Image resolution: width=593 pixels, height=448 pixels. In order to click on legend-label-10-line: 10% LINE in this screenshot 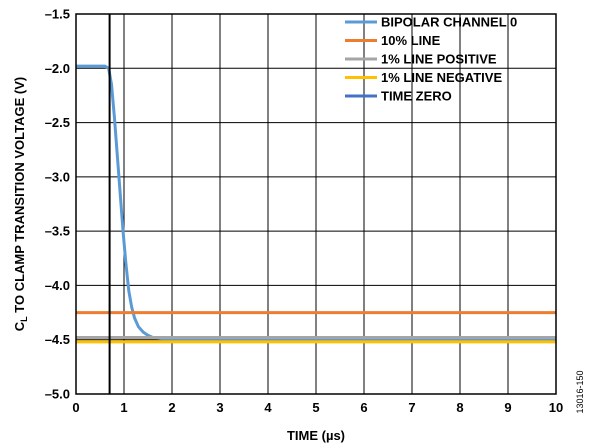, I will do `click(411, 40)`.